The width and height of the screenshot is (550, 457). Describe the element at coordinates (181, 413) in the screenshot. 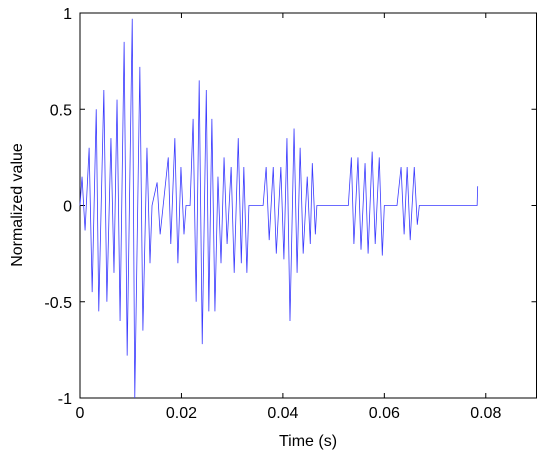

I see `x-tick-label: 0.02` at that location.